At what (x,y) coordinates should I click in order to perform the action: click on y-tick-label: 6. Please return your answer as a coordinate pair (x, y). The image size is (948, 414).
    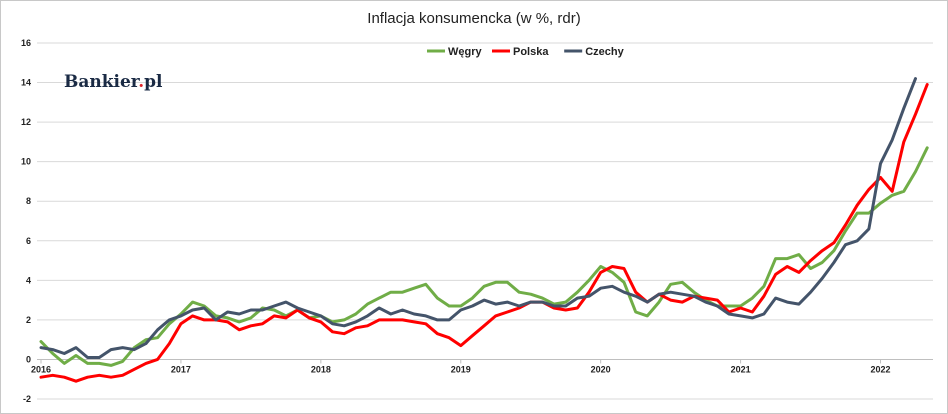
    Looking at the image, I should click on (28, 241).